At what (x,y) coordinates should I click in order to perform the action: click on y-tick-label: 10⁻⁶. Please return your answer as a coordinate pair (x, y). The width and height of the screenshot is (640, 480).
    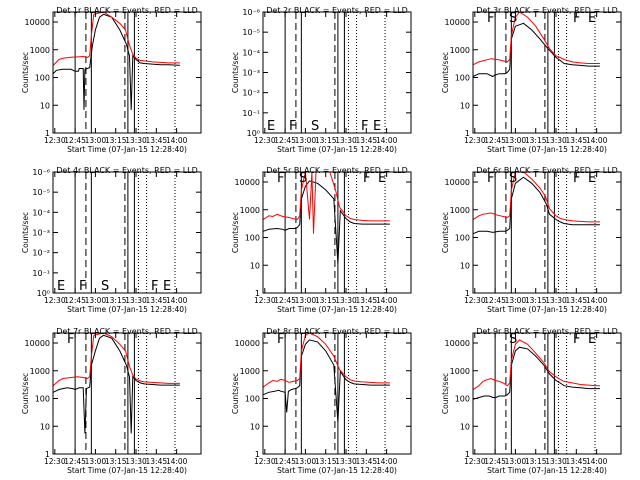
    Looking at the image, I should click on (41, 172).